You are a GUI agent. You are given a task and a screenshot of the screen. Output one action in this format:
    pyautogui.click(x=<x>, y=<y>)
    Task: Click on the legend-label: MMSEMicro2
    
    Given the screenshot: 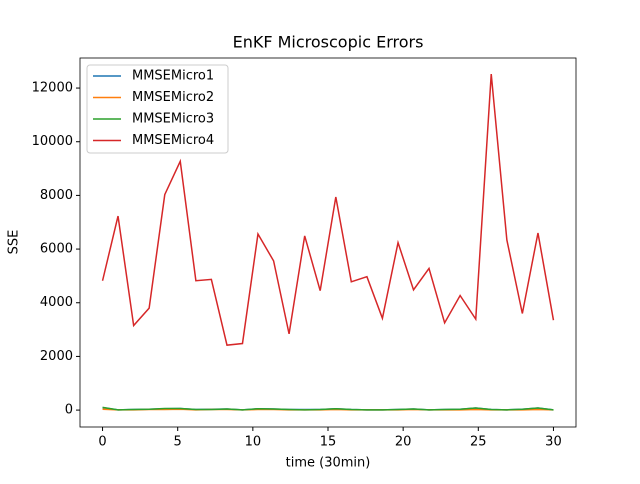 What is the action you would take?
    pyautogui.click(x=173, y=97)
    